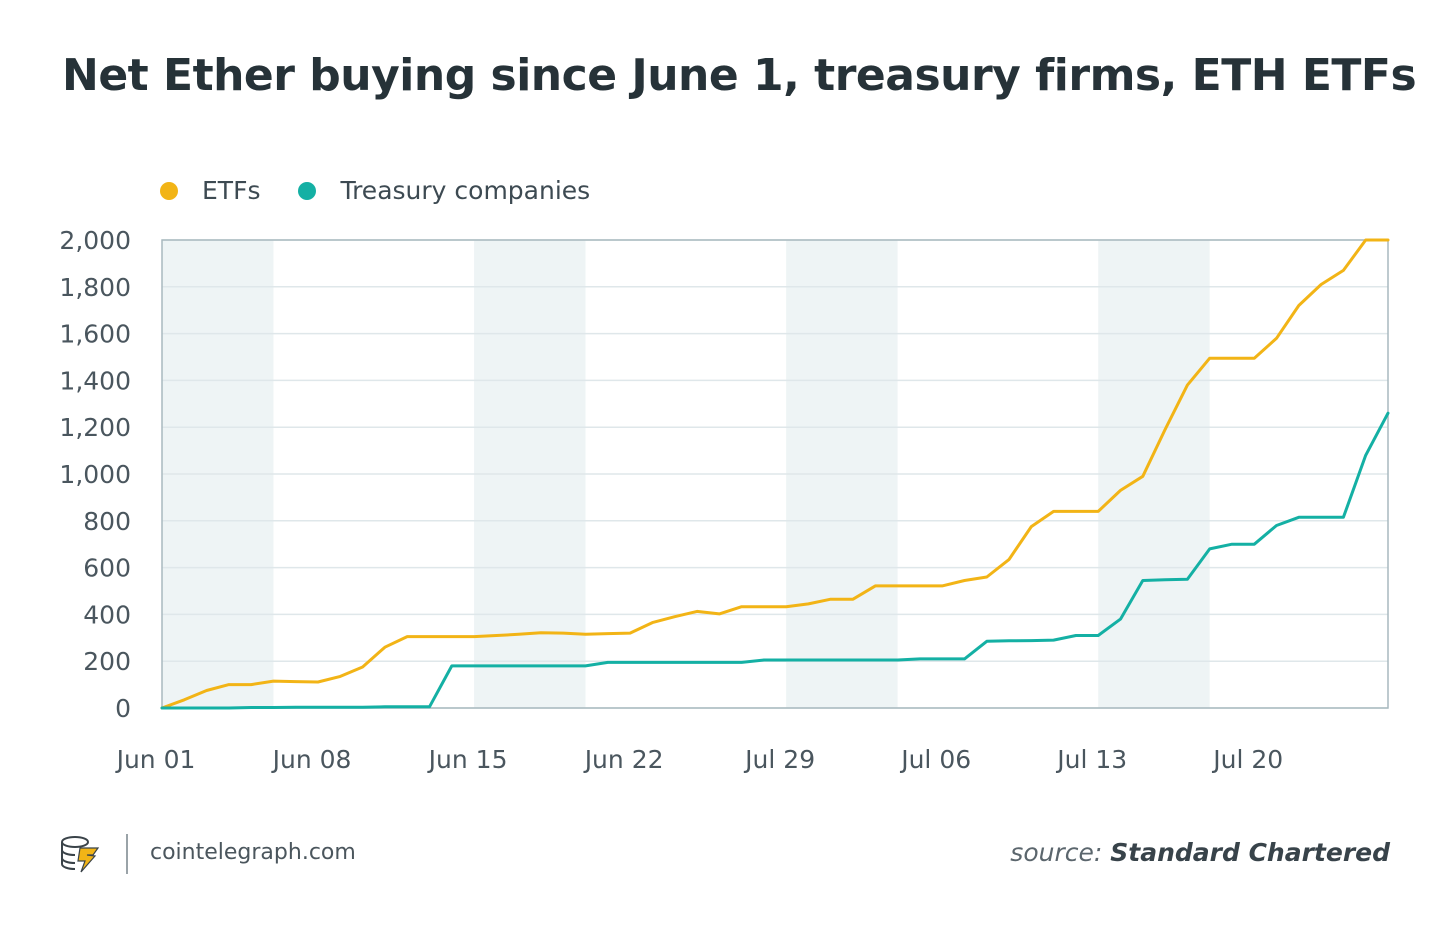 Image resolution: width=1450 pixels, height=934 pixels. I want to click on legend-dot-etfs, so click(169, 190).